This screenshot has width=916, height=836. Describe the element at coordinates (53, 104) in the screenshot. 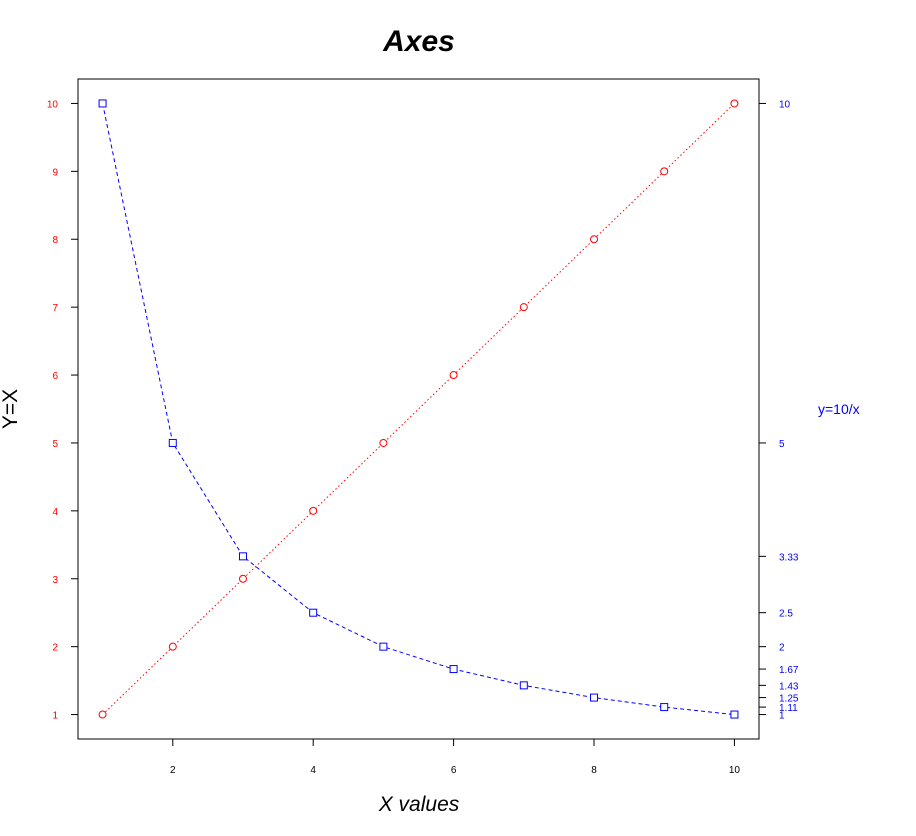

I see `y-tick-label: 10` at that location.